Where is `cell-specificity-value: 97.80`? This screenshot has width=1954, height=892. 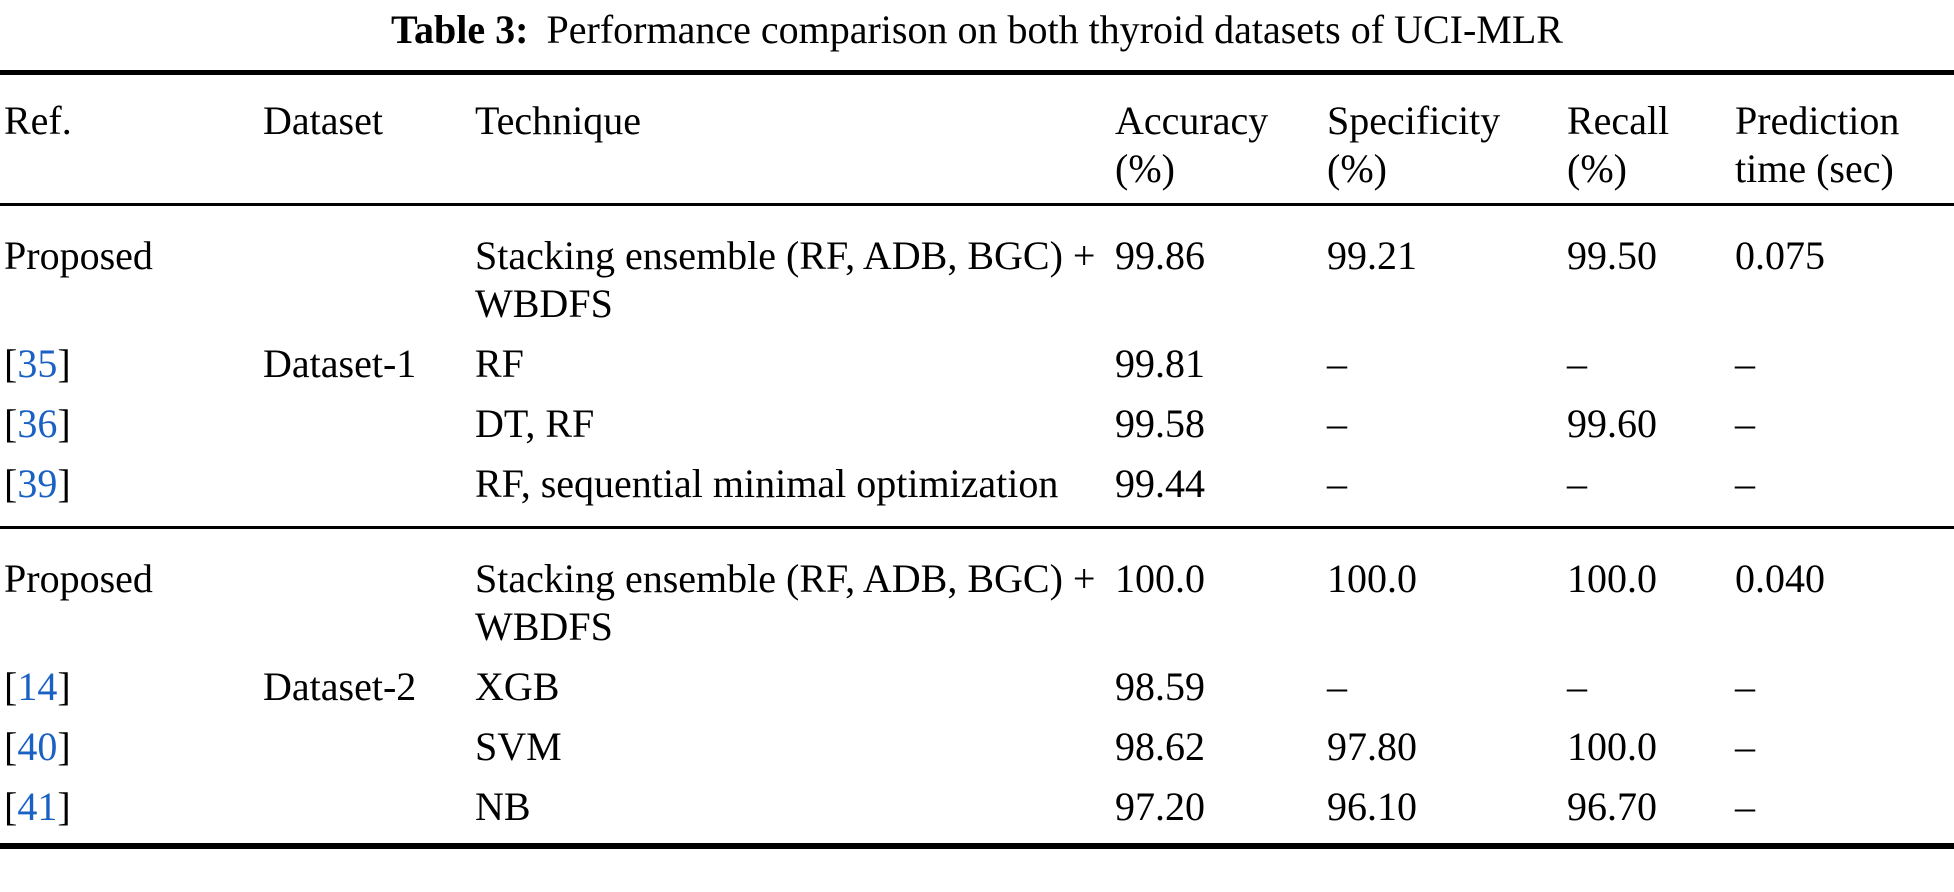 cell-specificity-value: 97.80 is located at coordinates (1372, 746).